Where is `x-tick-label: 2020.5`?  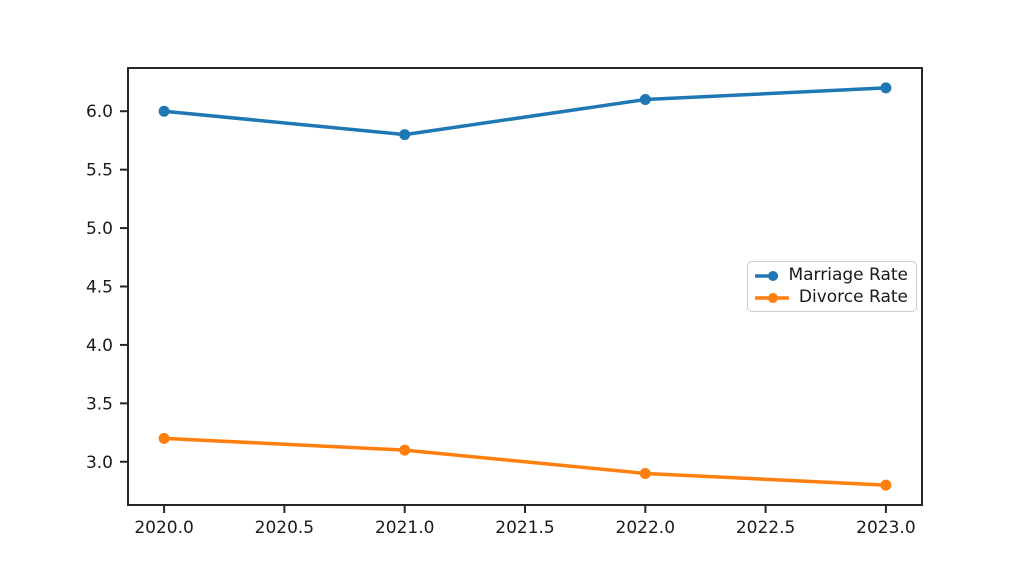 x-tick-label: 2020.5 is located at coordinates (284, 528).